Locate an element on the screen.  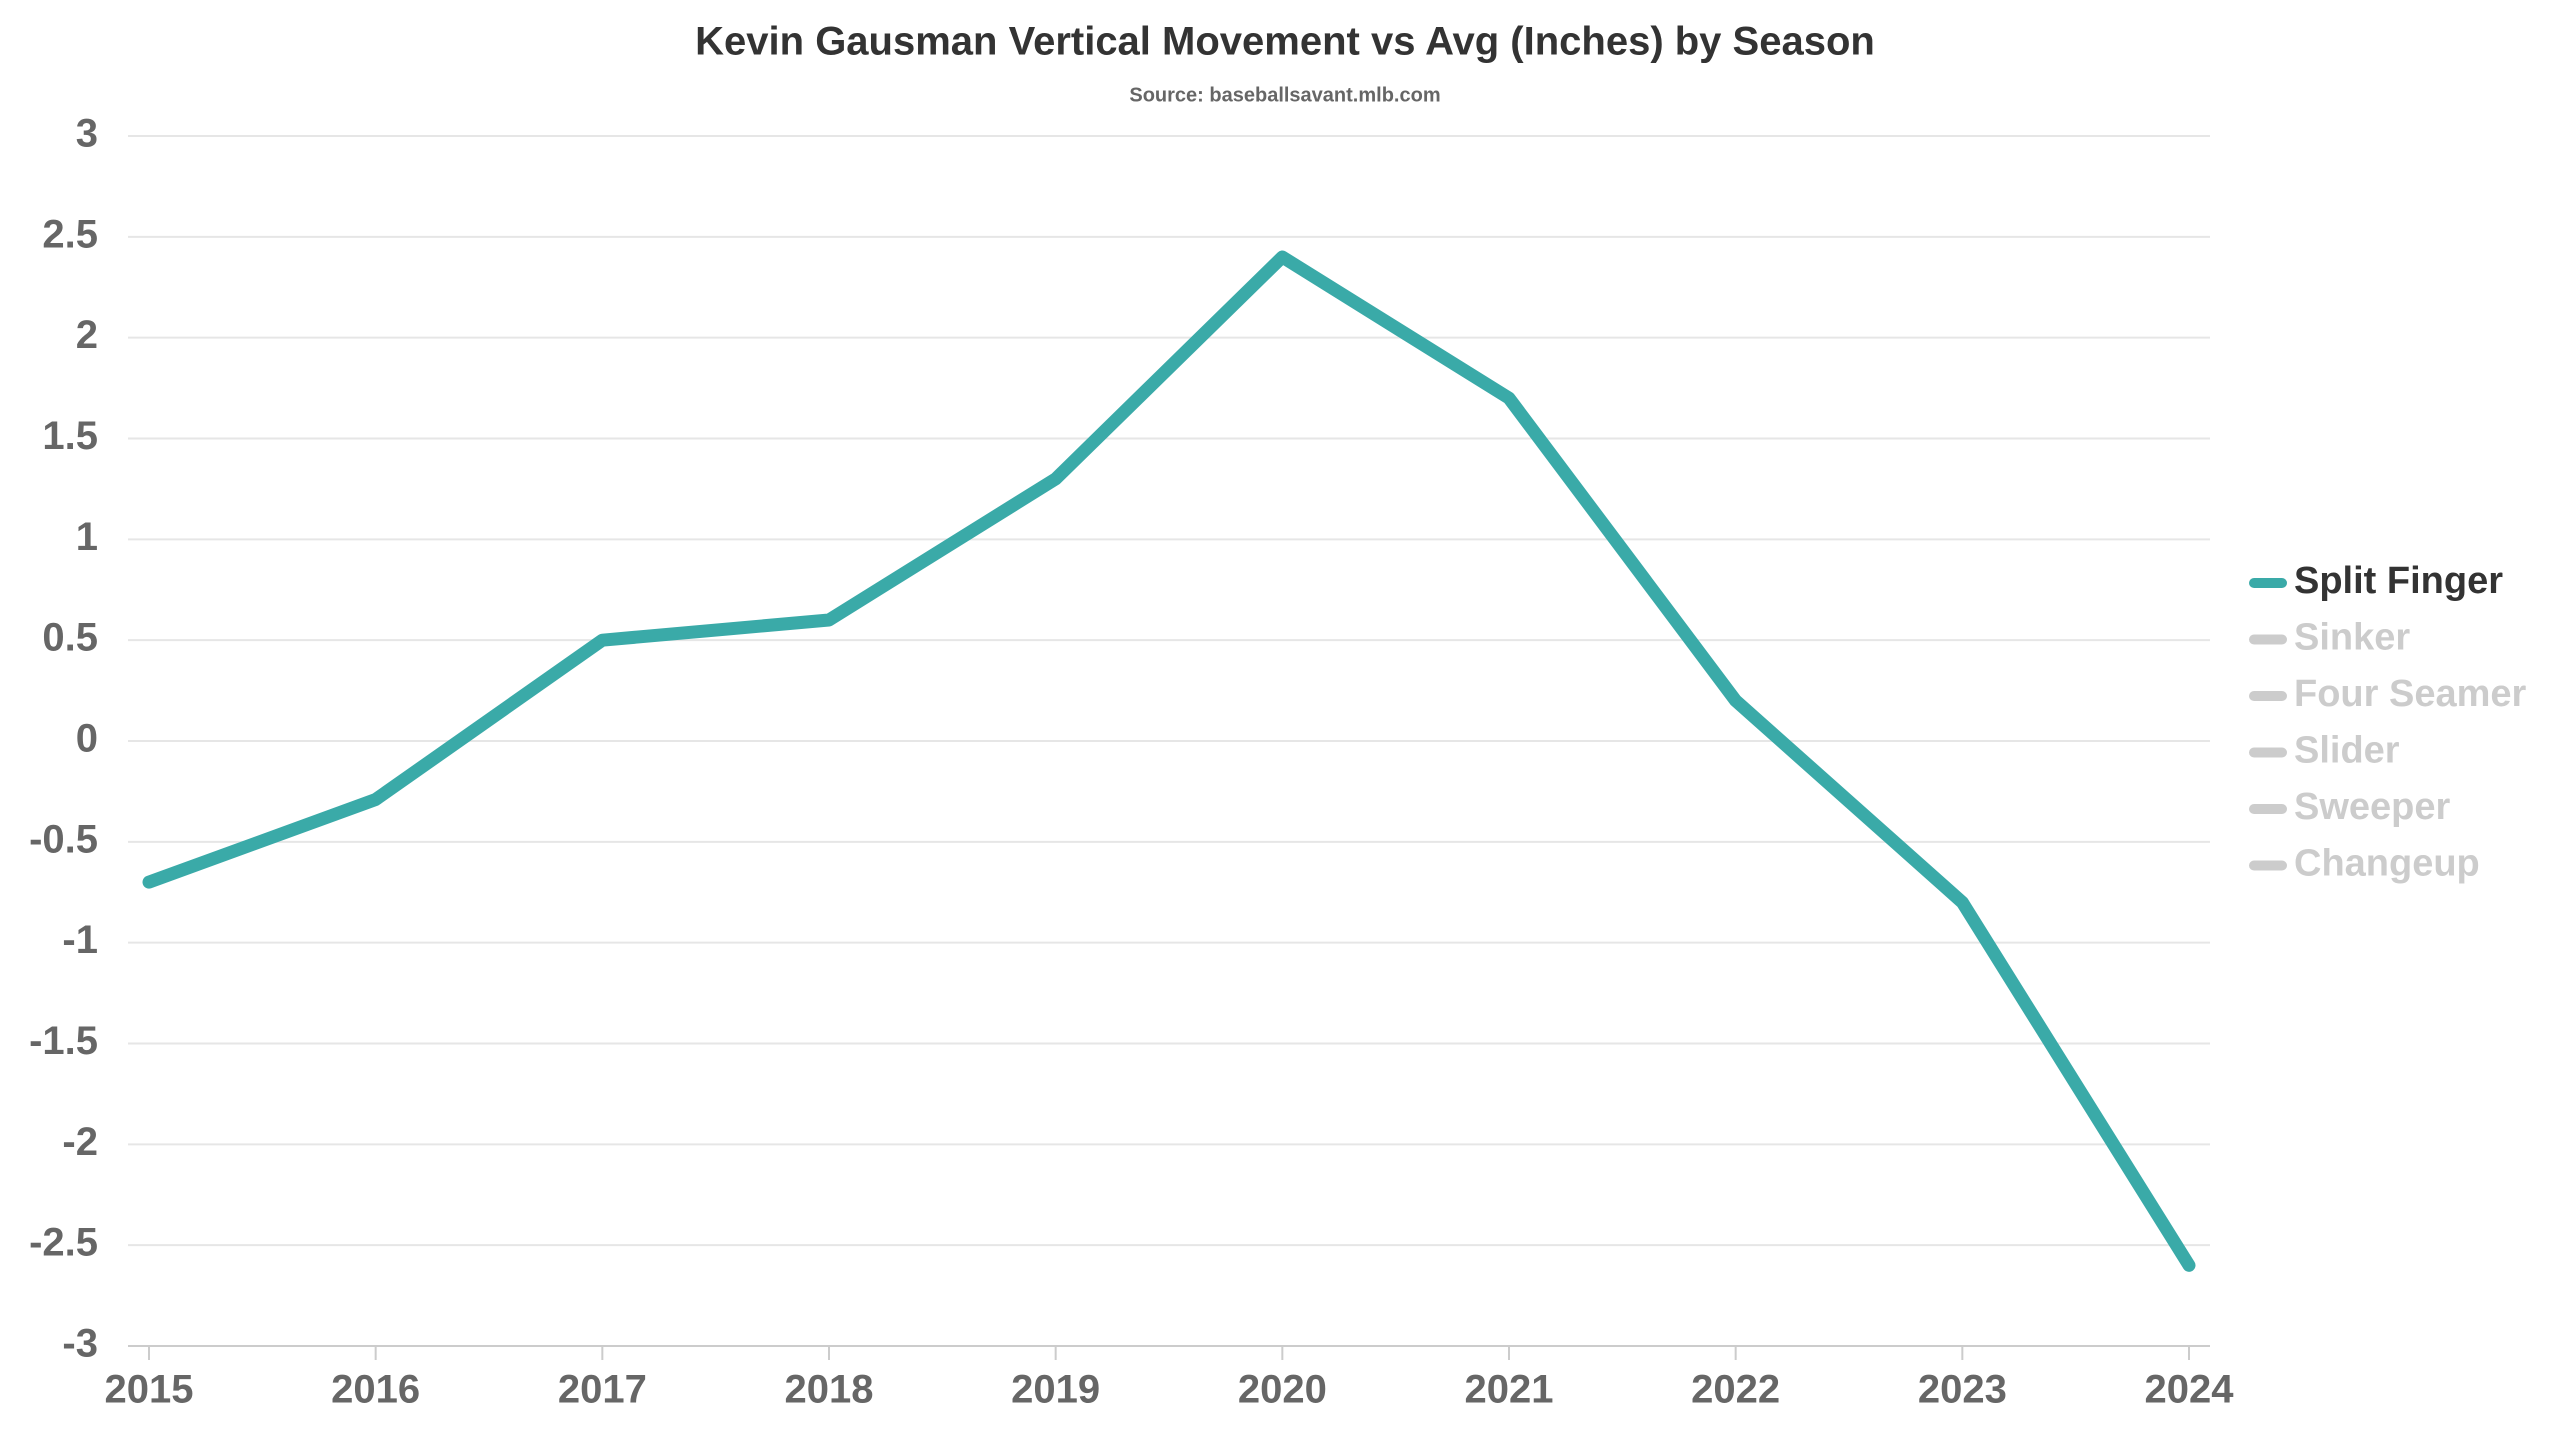
x-tick-label: 2015 is located at coordinates (149, 1390).